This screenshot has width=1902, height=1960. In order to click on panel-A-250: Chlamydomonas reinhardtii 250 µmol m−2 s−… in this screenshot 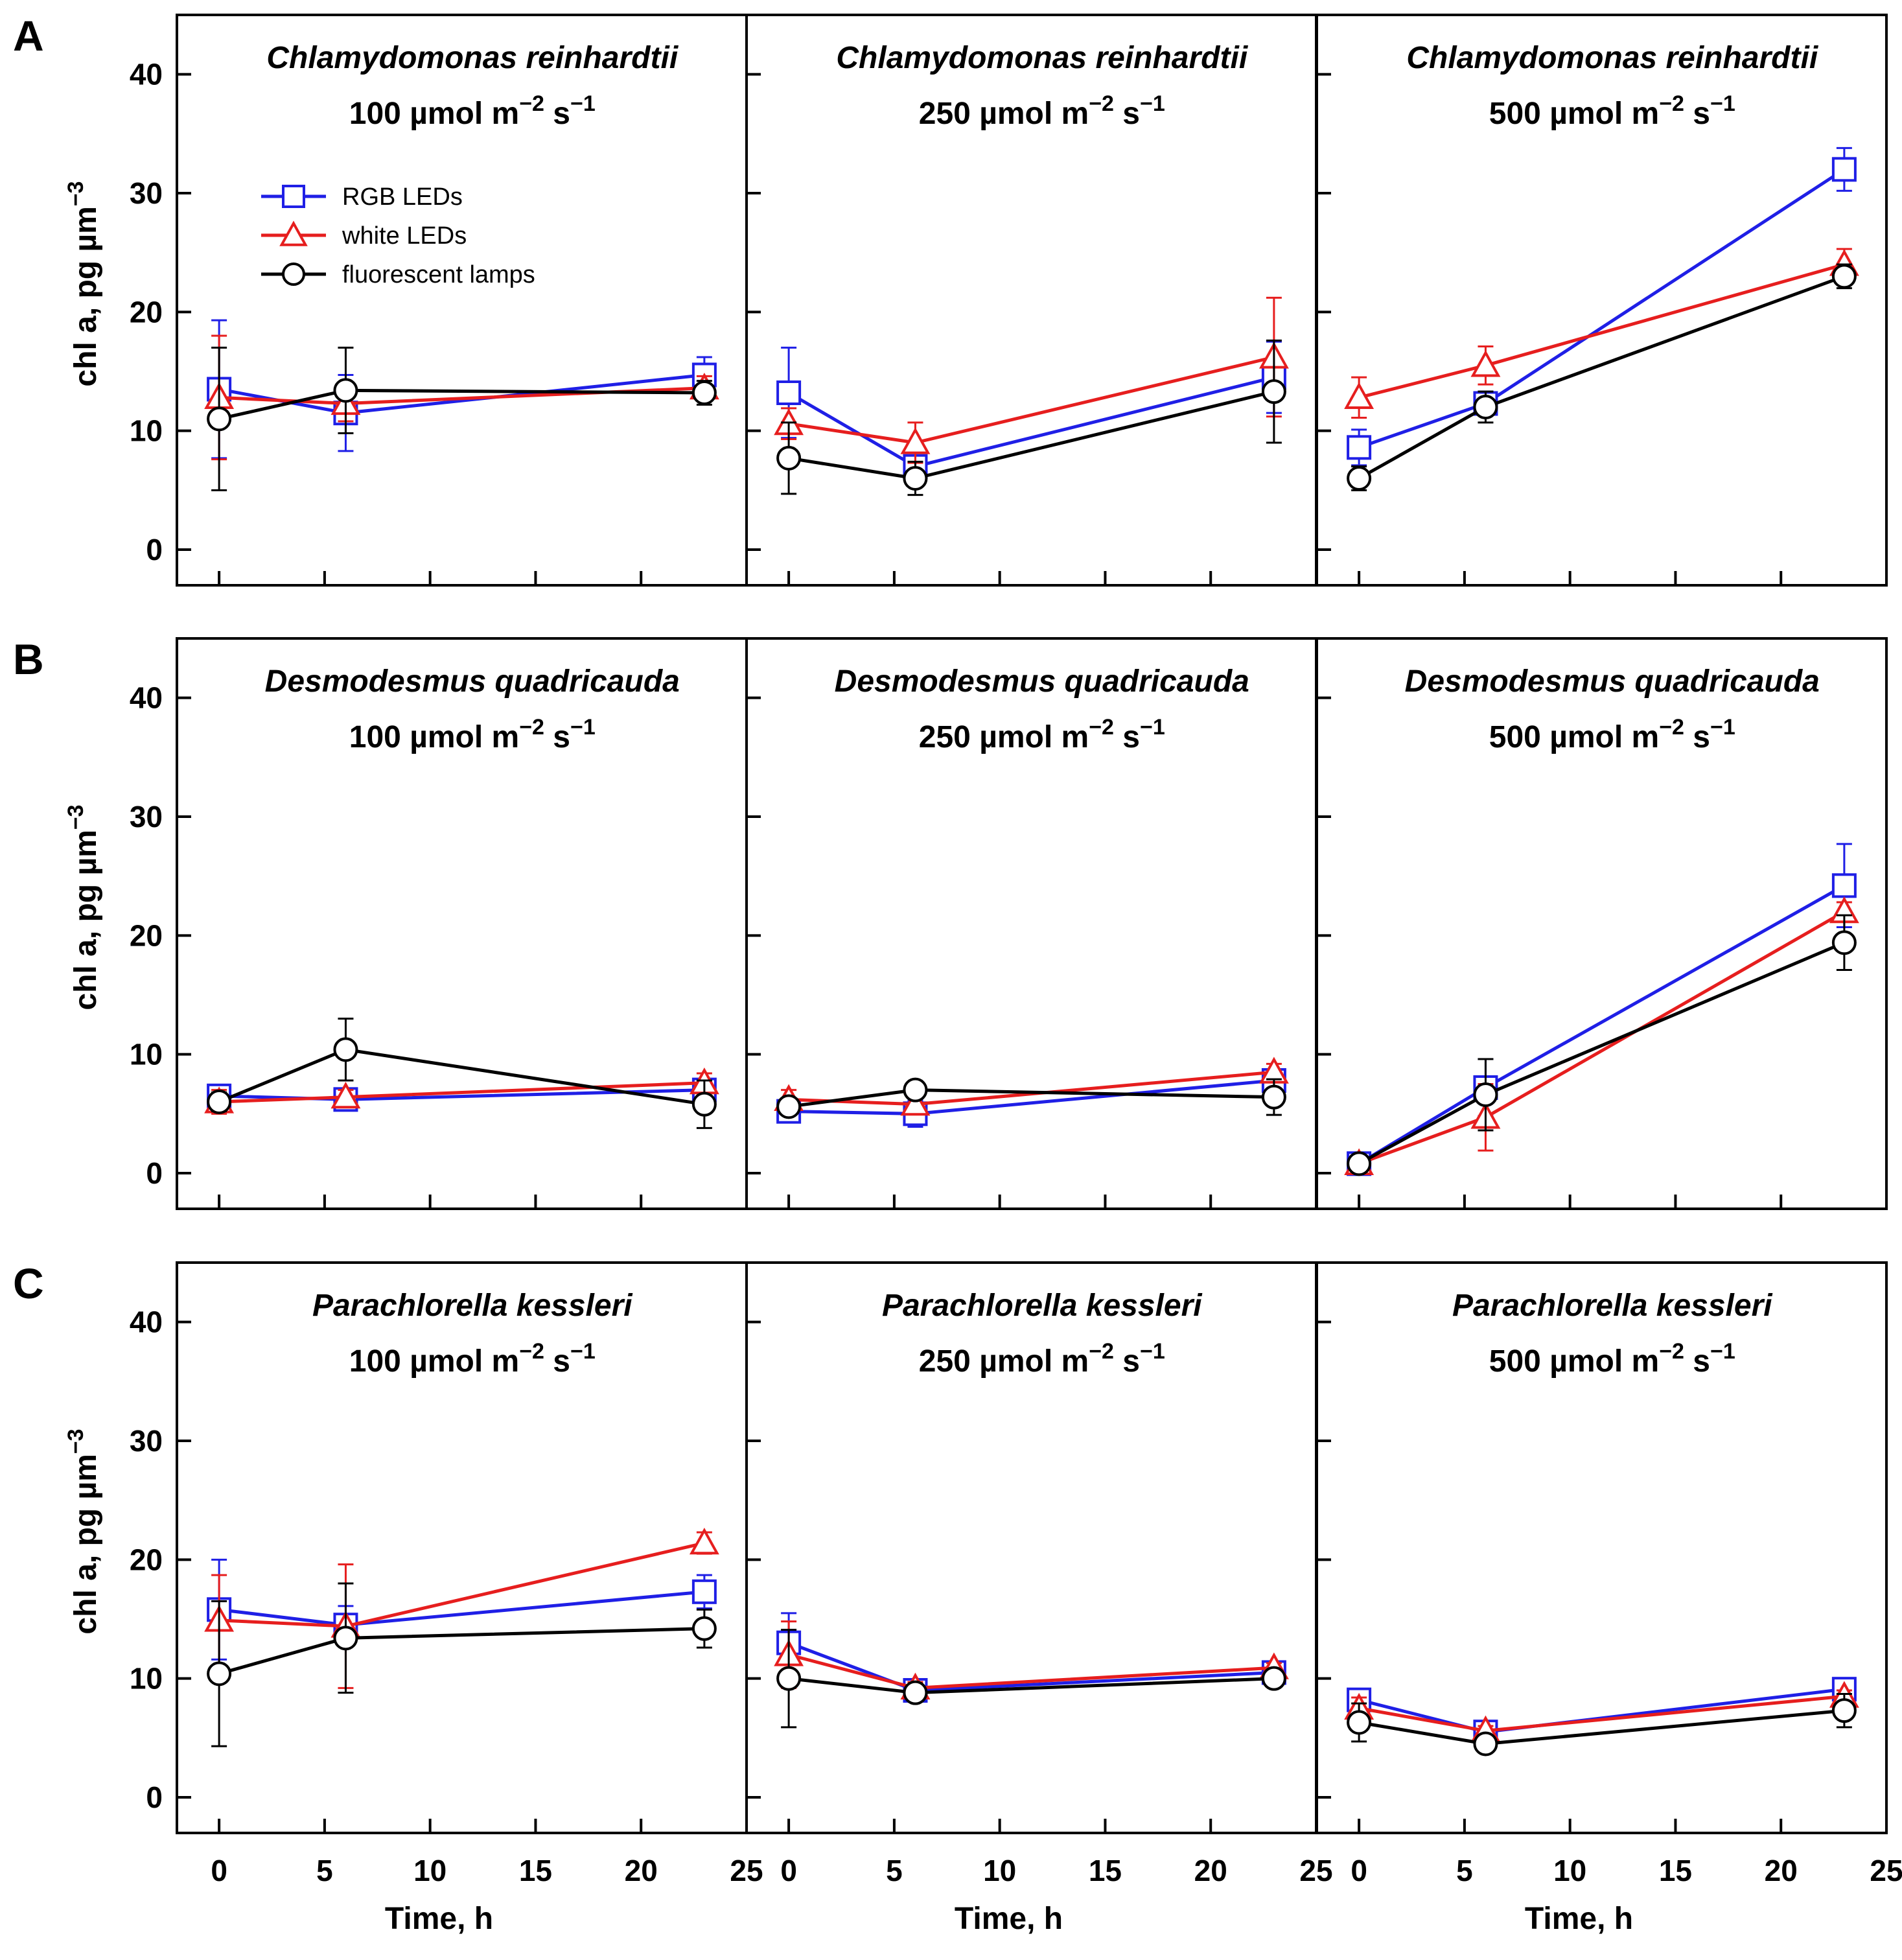, I will do `click(1031, 300)`.